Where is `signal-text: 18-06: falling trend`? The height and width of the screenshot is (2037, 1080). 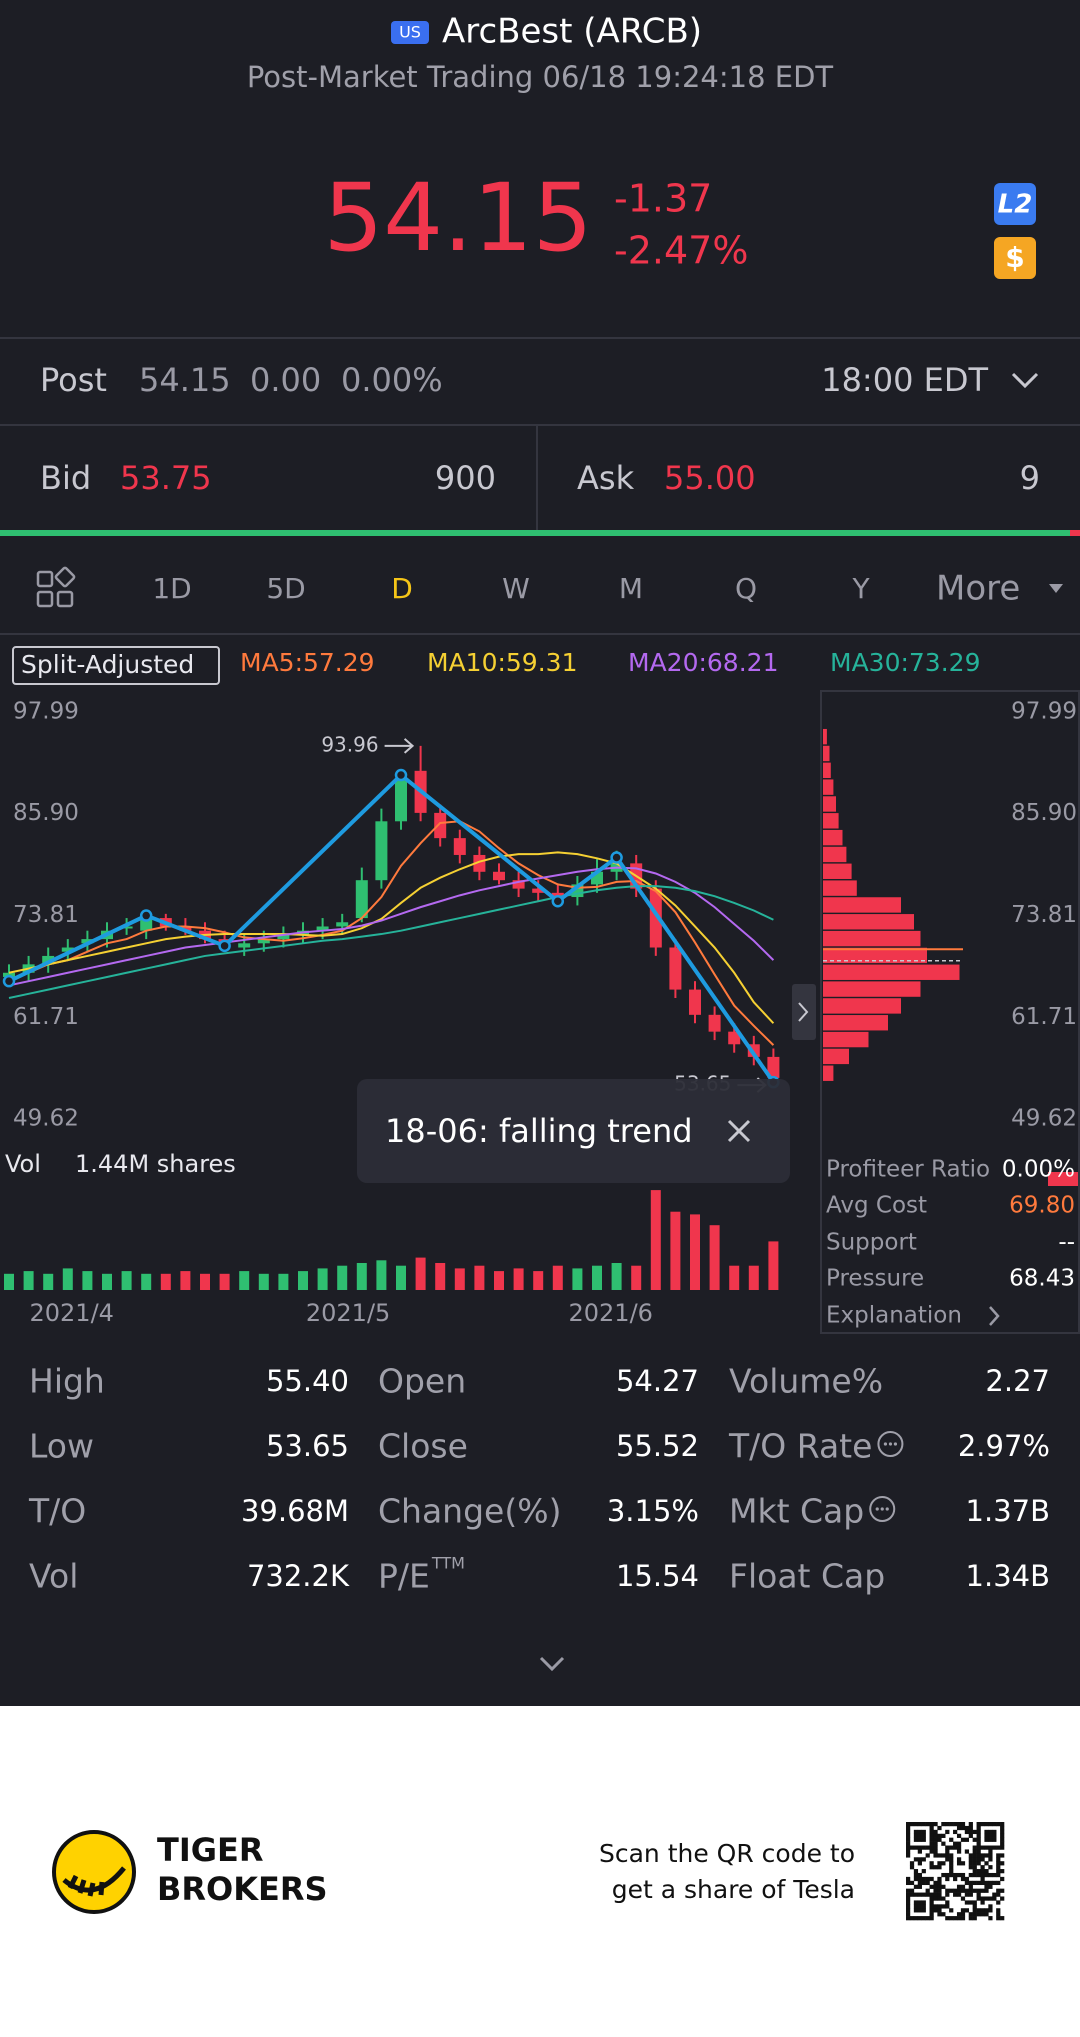 signal-text: 18-06: falling trend is located at coordinates (539, 1131).